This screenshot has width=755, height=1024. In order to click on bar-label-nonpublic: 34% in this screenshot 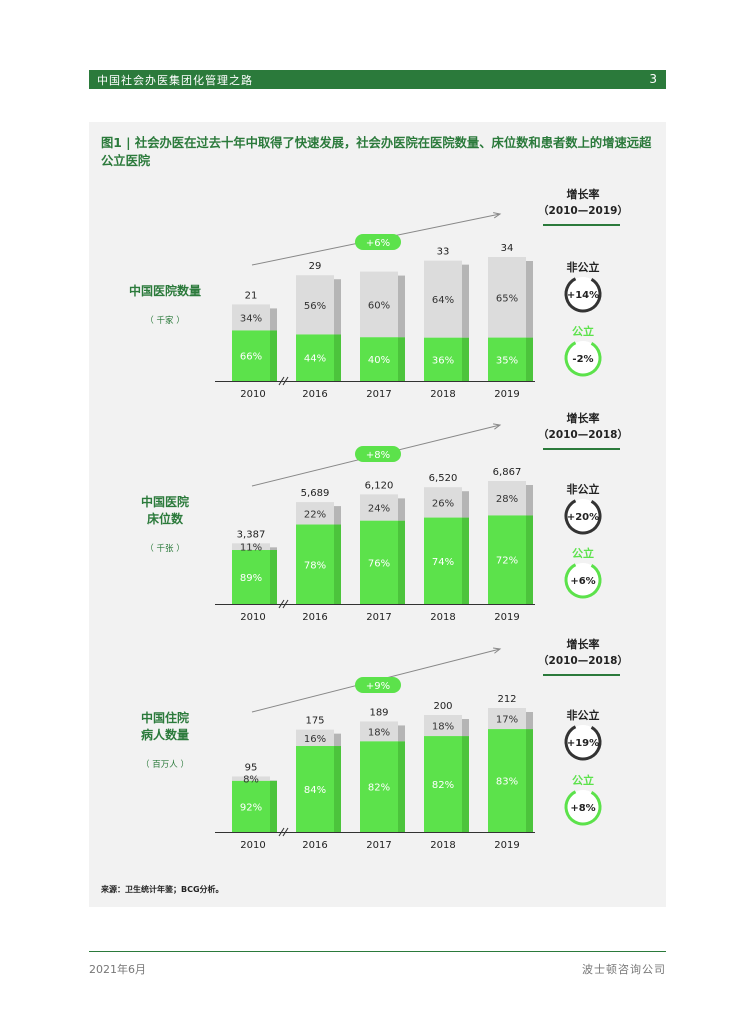, I will do `click(251, 318)`.